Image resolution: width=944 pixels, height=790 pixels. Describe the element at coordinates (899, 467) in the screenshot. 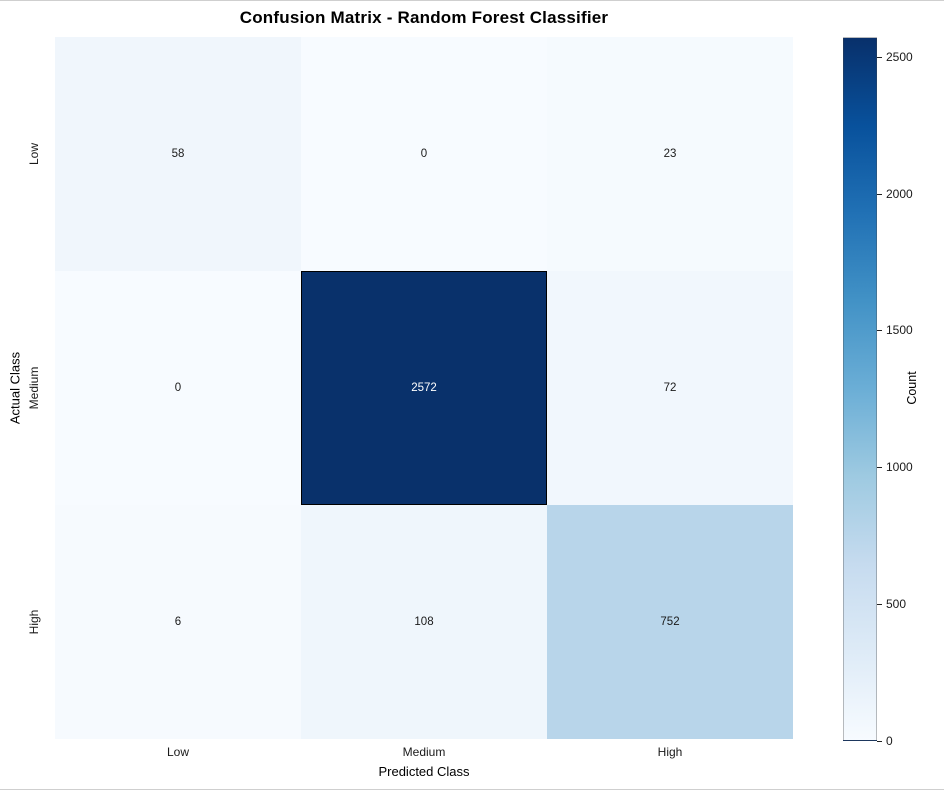

I see `colorbar-tick-label-1000: 1000` at that location.